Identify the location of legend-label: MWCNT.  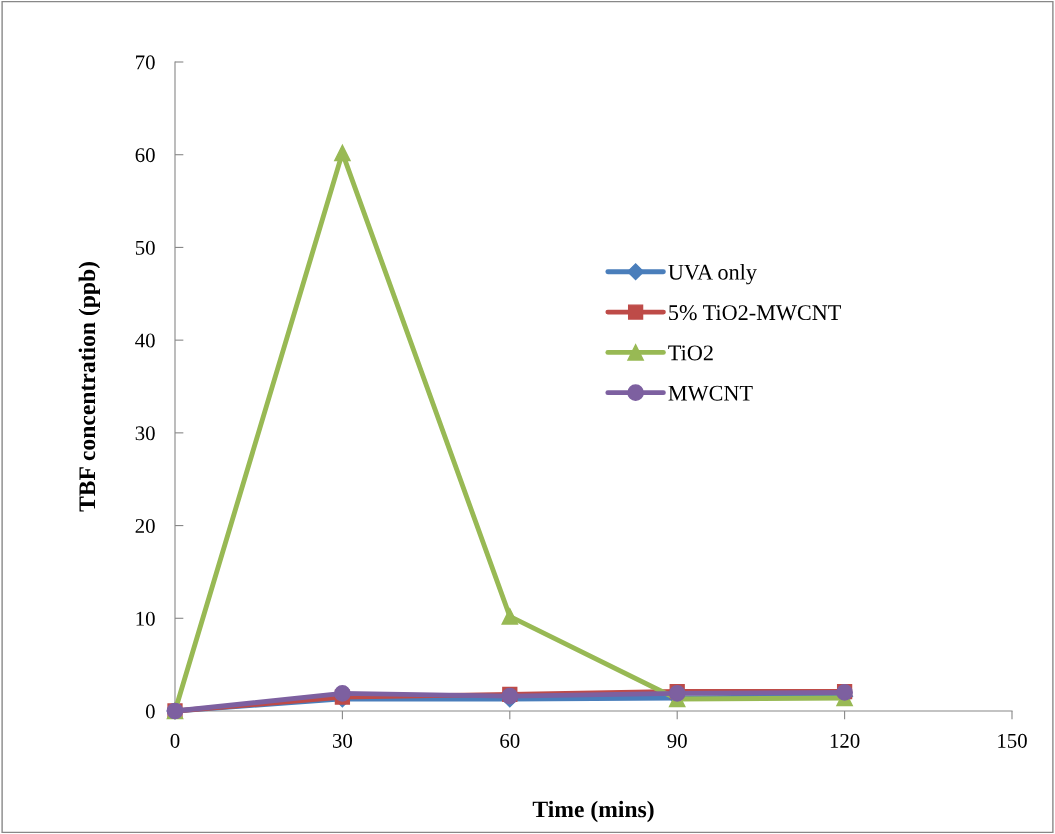
(710, 393).